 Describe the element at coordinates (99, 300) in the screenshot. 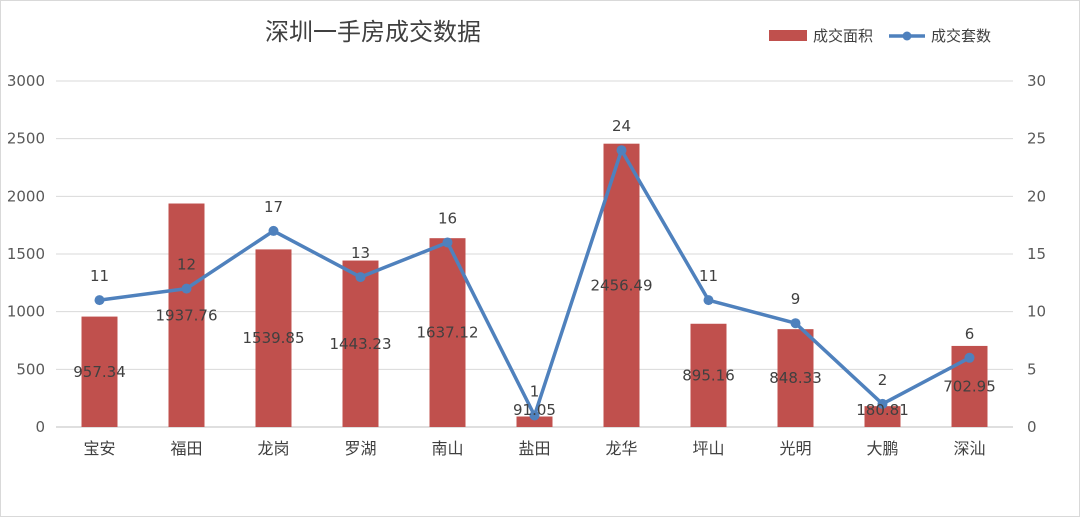

I see `line-point-宝安` at that location.